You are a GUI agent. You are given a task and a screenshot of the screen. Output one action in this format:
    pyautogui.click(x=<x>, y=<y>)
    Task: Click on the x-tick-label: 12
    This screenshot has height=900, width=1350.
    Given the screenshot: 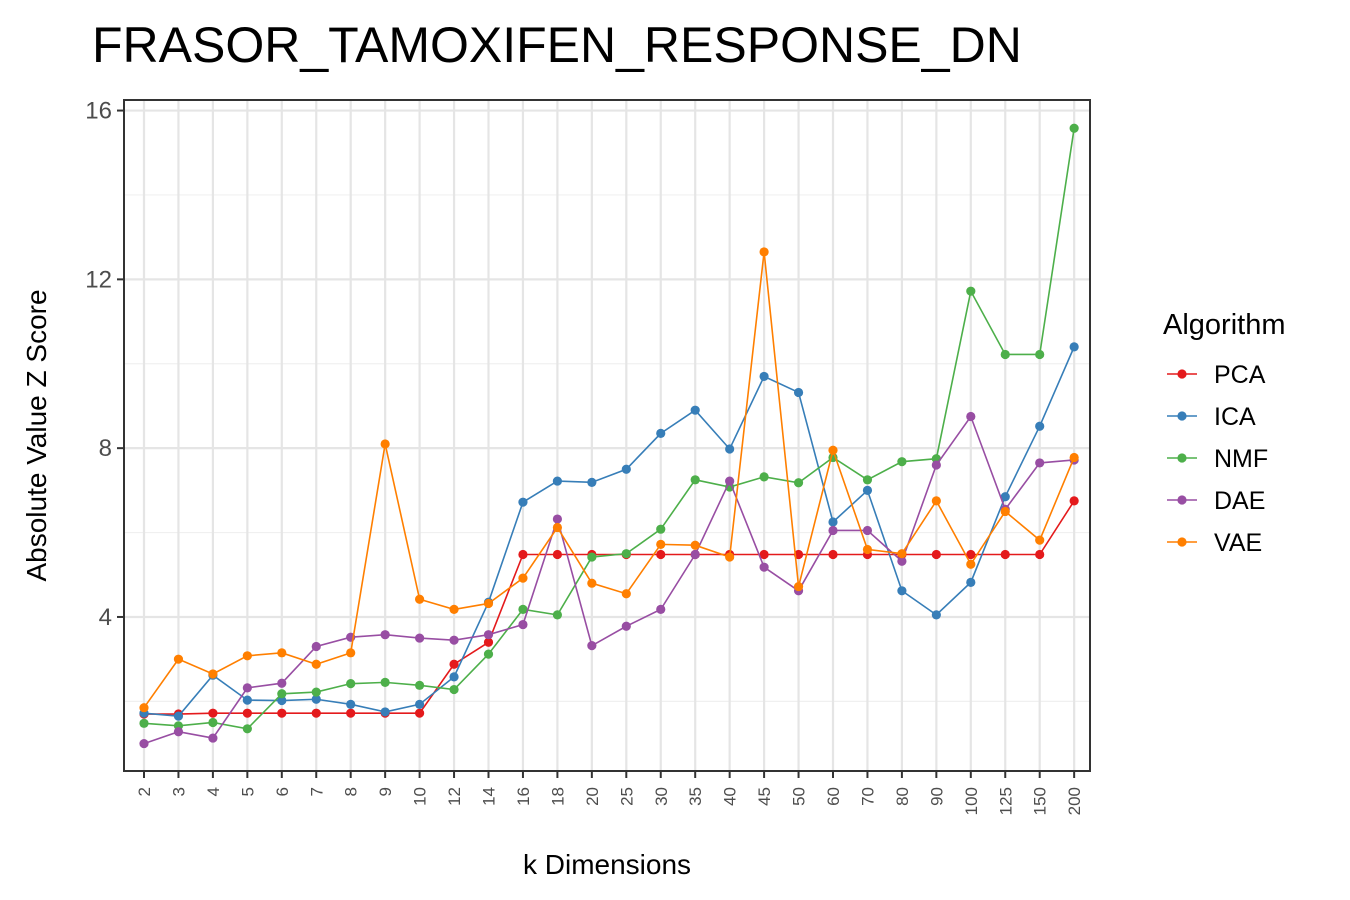 What is the action you would take?
    pyautogui.click(x=454, y=796)
    